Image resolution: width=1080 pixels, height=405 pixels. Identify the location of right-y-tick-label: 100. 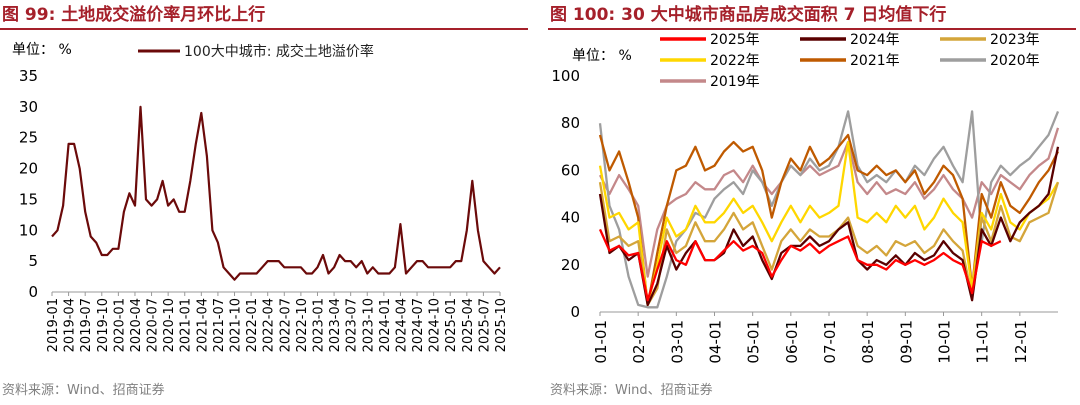
(565, 76).